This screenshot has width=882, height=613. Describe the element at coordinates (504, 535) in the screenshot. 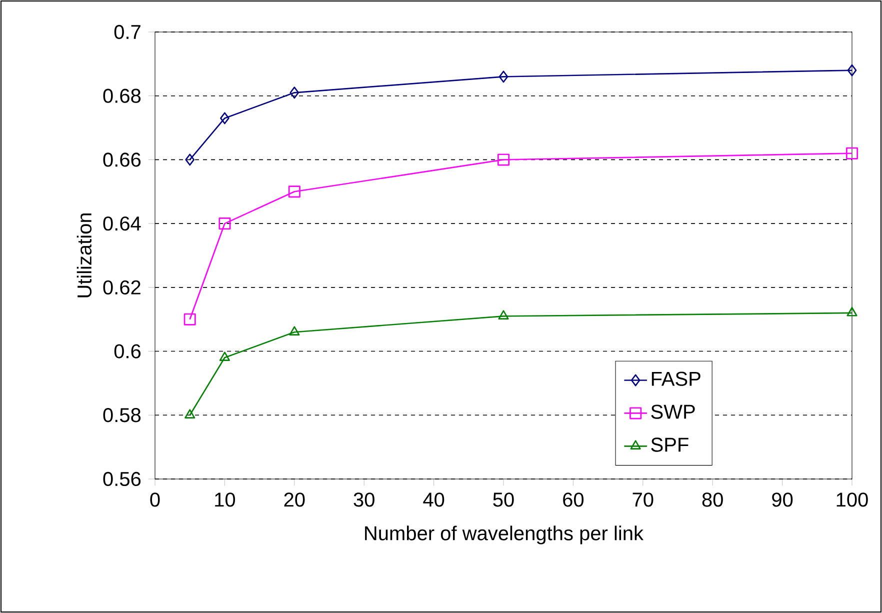

I see `x-axis-title: Number of wavelengths per link` at that location.